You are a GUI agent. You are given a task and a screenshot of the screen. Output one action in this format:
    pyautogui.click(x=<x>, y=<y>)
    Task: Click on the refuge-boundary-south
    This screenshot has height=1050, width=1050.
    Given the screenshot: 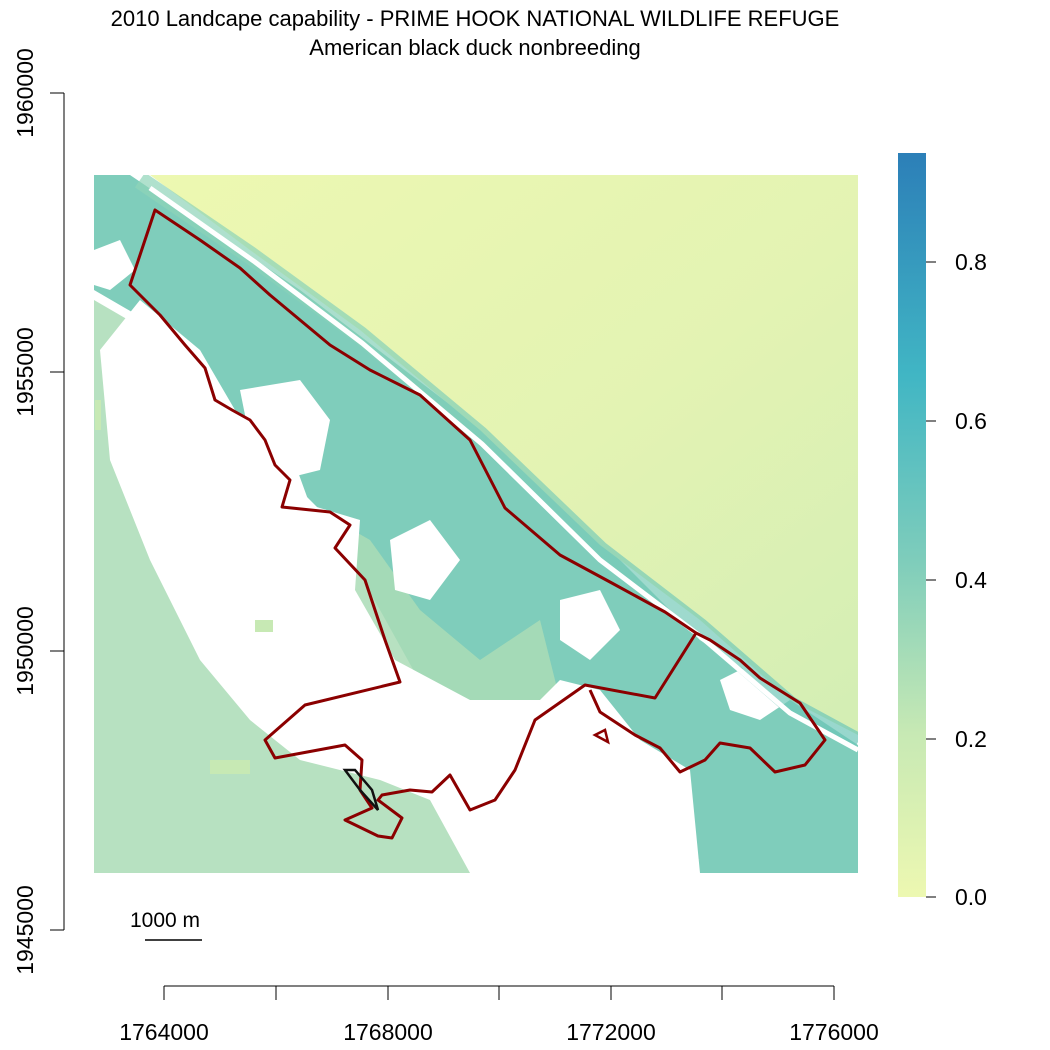 What is the action you would take?
    pyautogui.click(x=707, y=702)
    